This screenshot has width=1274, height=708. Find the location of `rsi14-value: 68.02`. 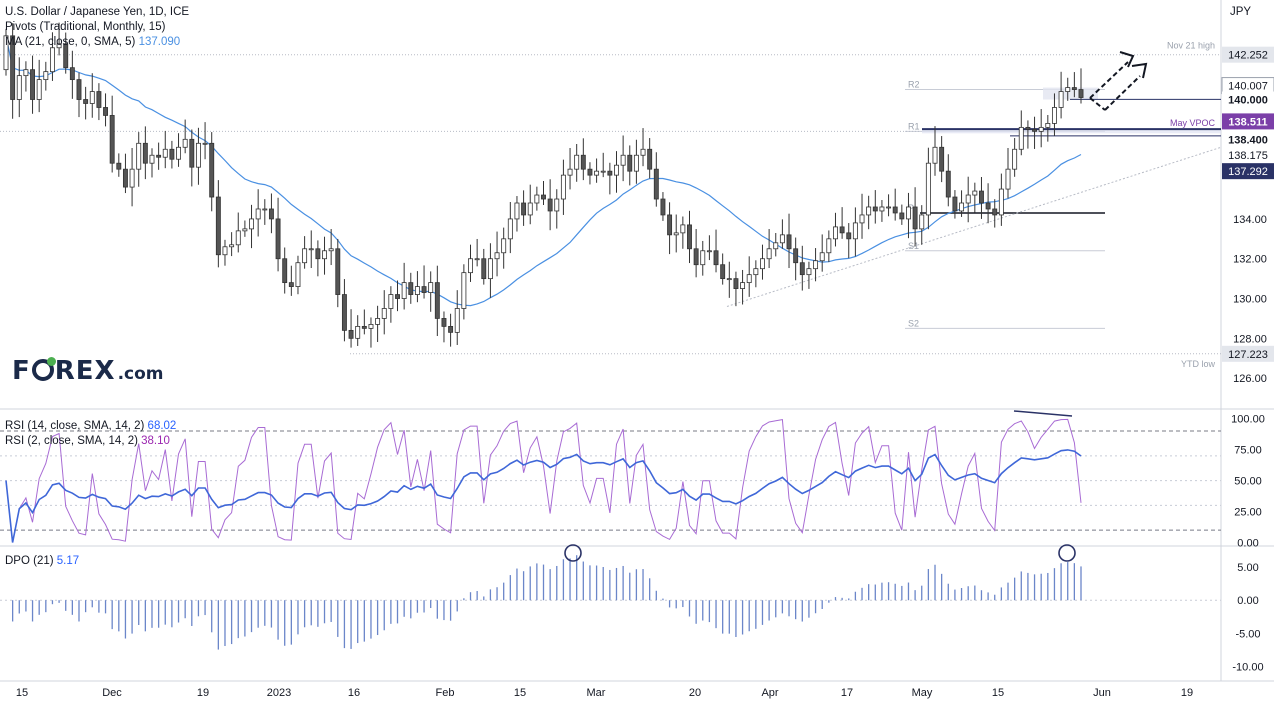

rsi14-value: 68.02 is located at coordinates (162, 426).